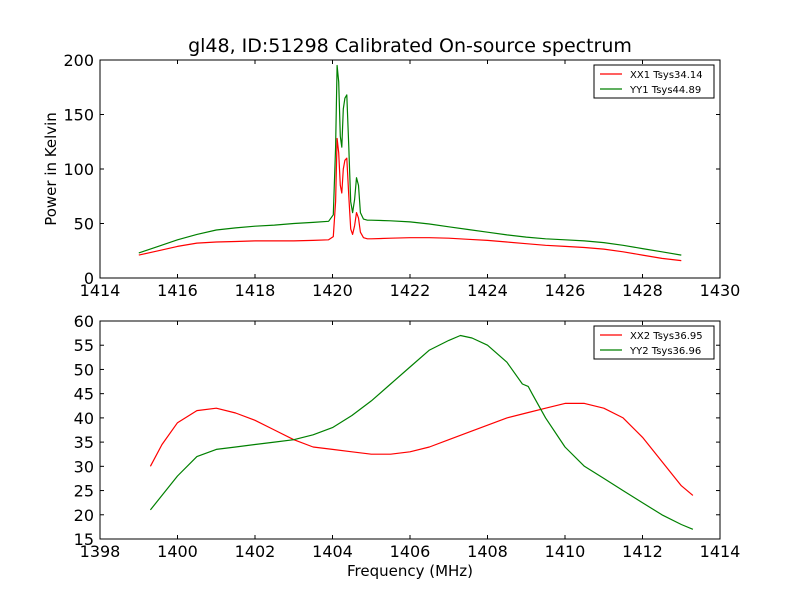 This screenshot has height=600, width=800. What do you see at coordinates (51, 169) in the screenshot?
I see `top-y-axis-label: Power in Kelvin` at bounding box center [51, 169].